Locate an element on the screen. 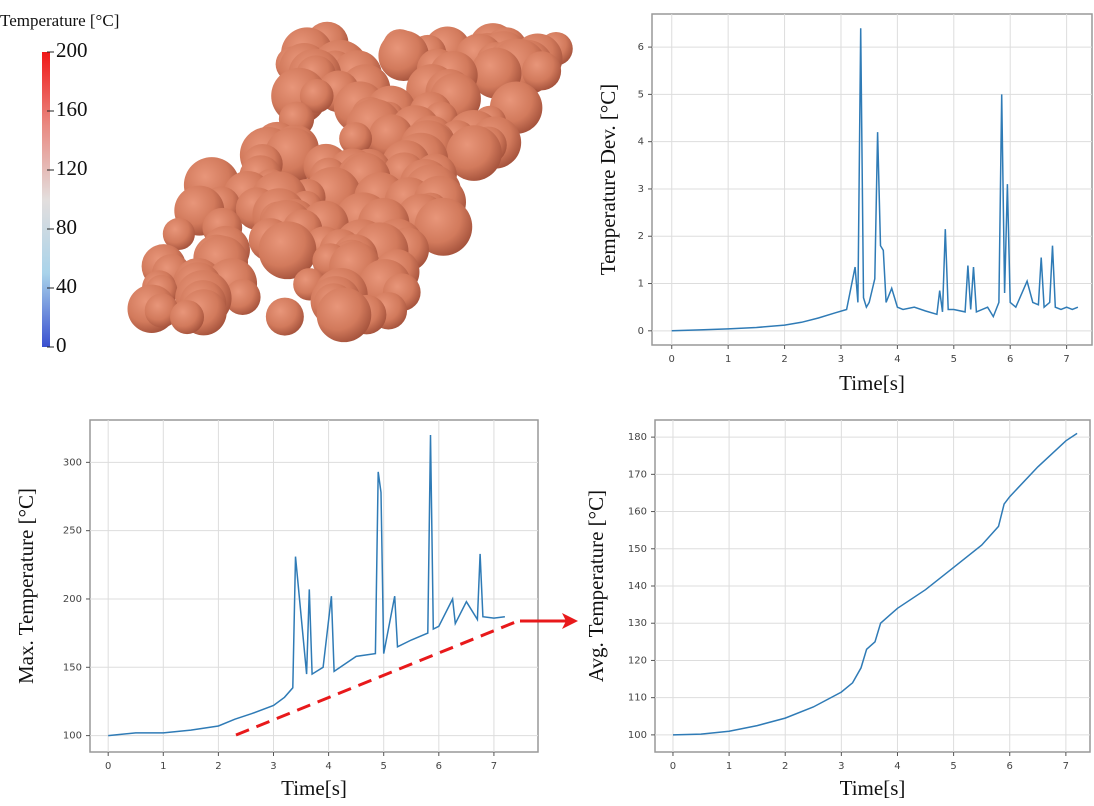  colorbar-tick-label: 160 is located at coordinates (72, 109).